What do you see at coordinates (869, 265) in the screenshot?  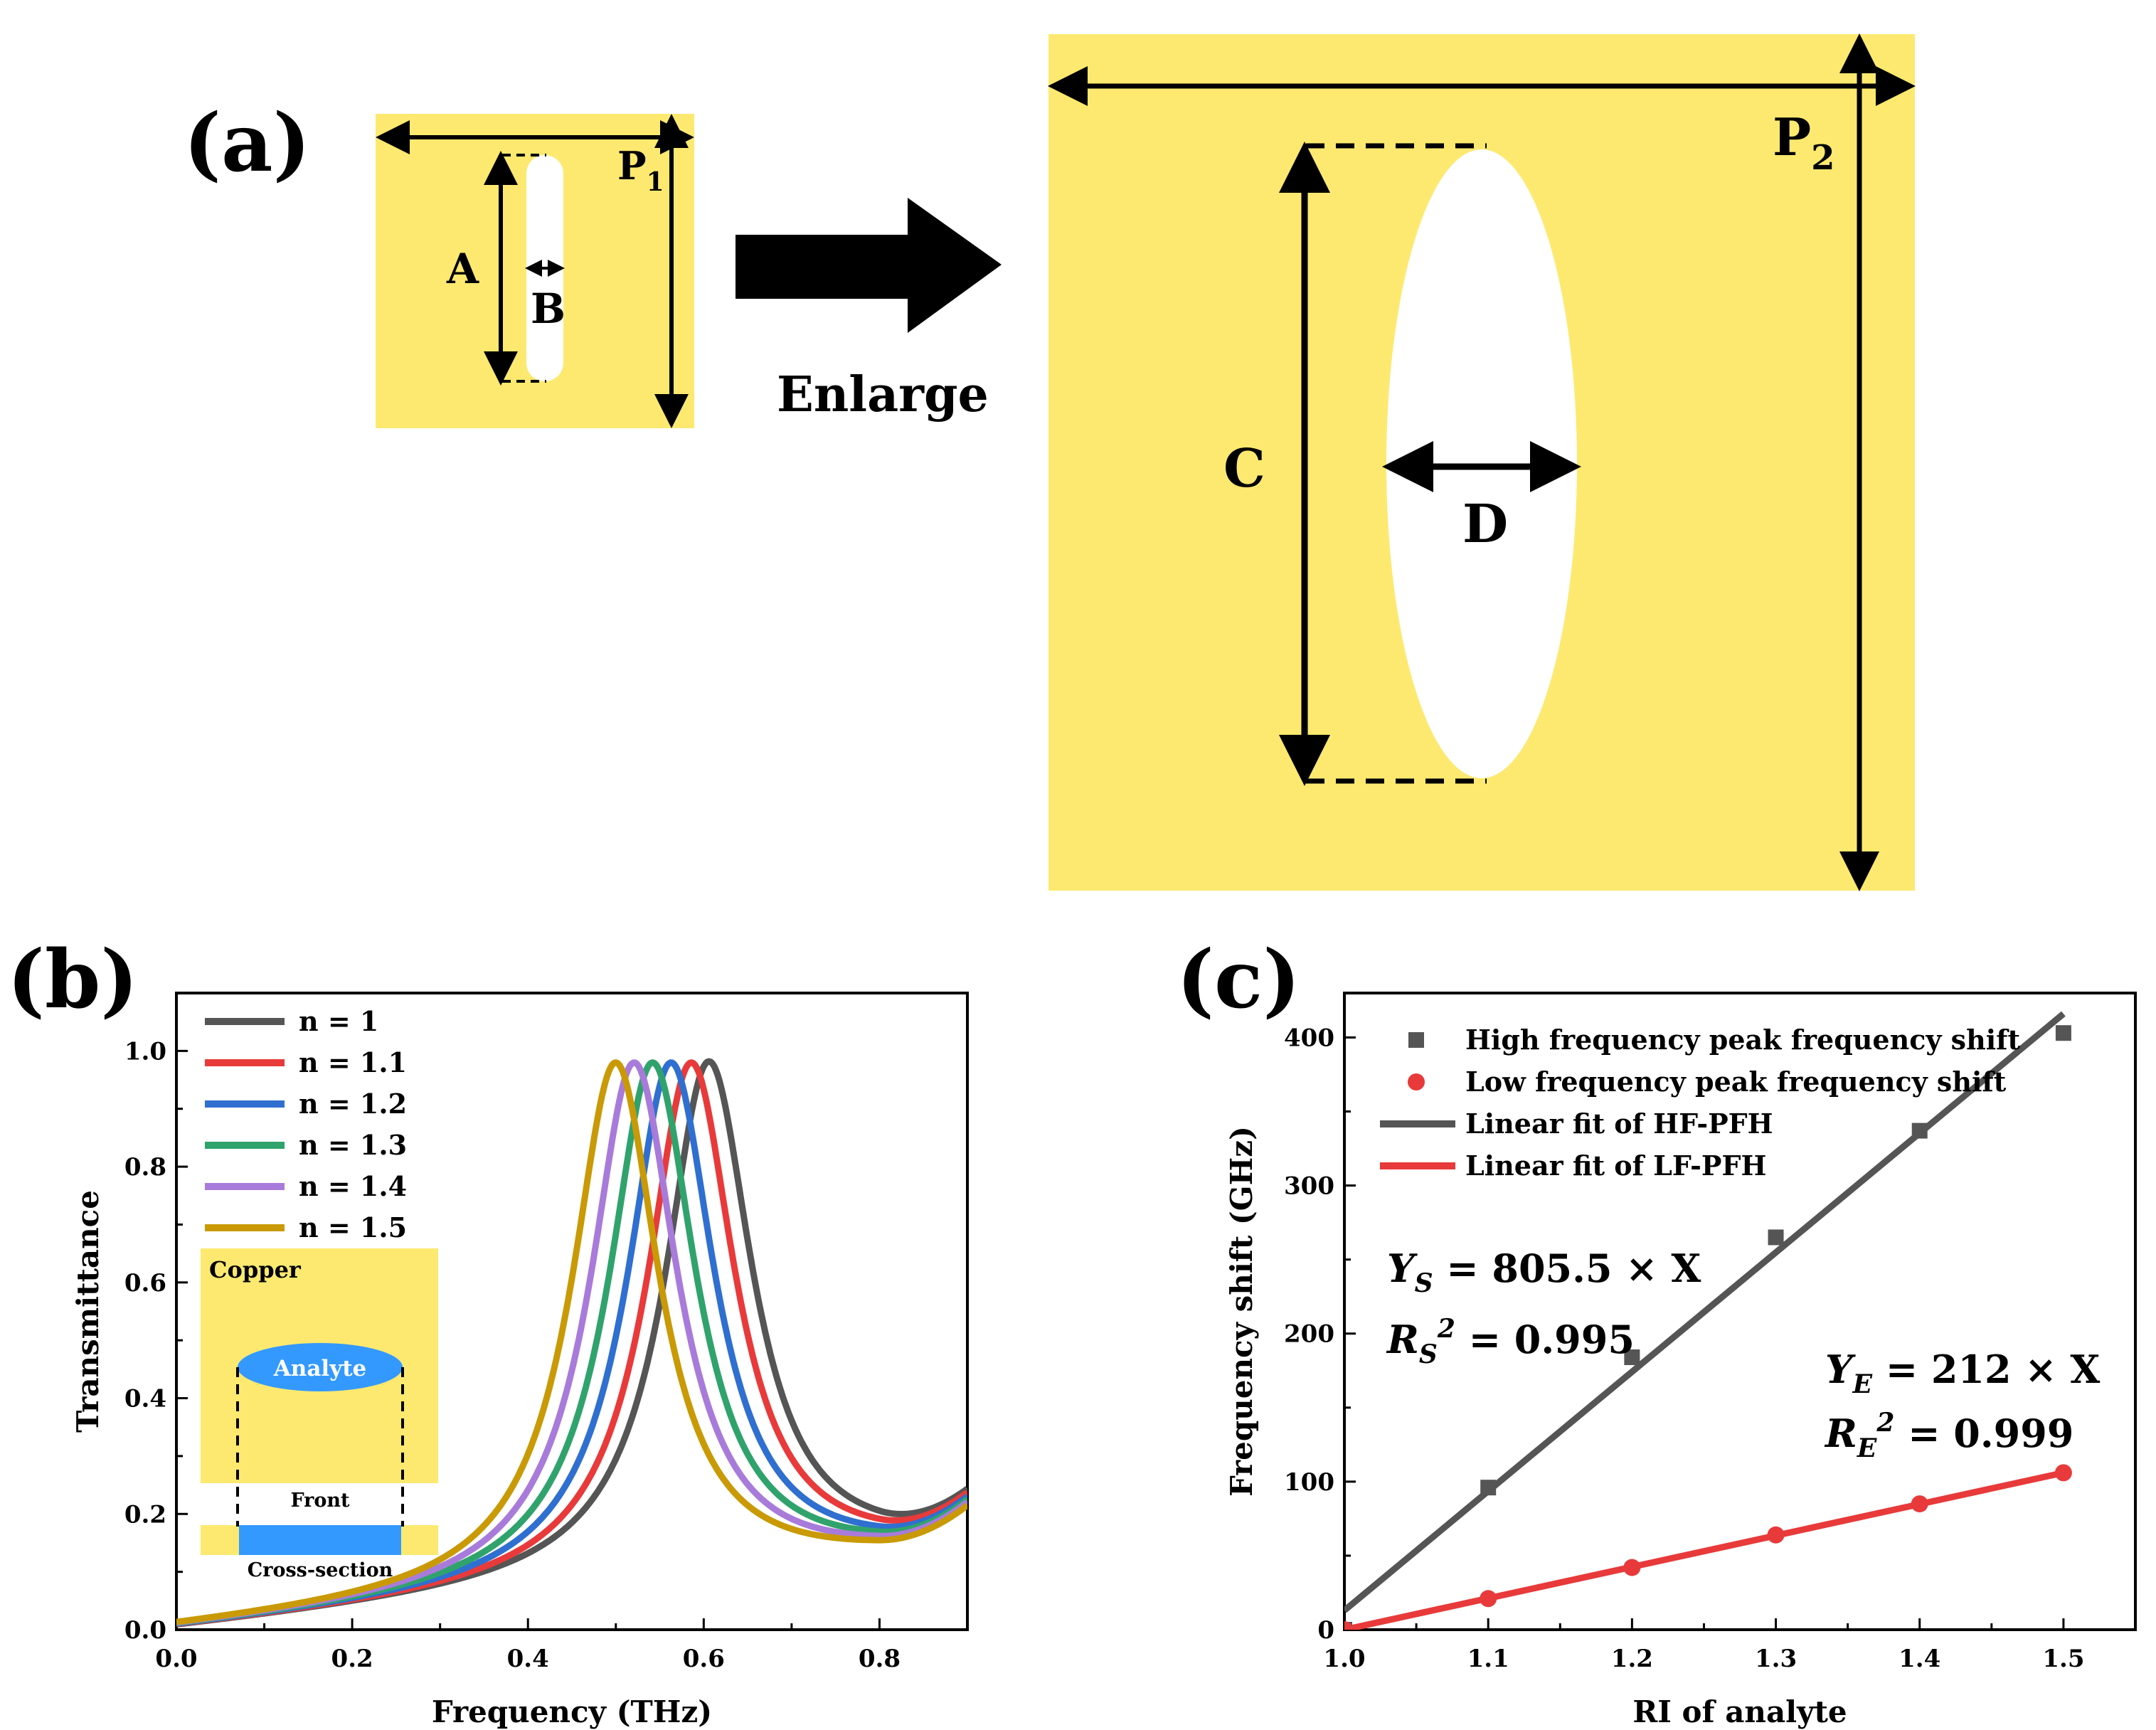 I see `enlarge-arrow-icon` at bounding box center [869, 265].